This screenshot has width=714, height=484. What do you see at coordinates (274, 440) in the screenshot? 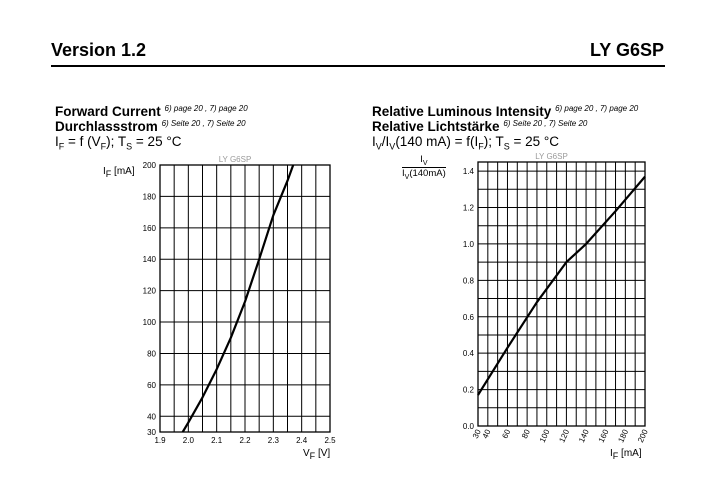
I see `left-x-tick-label: 2.3` at bounding box center [274, 440].